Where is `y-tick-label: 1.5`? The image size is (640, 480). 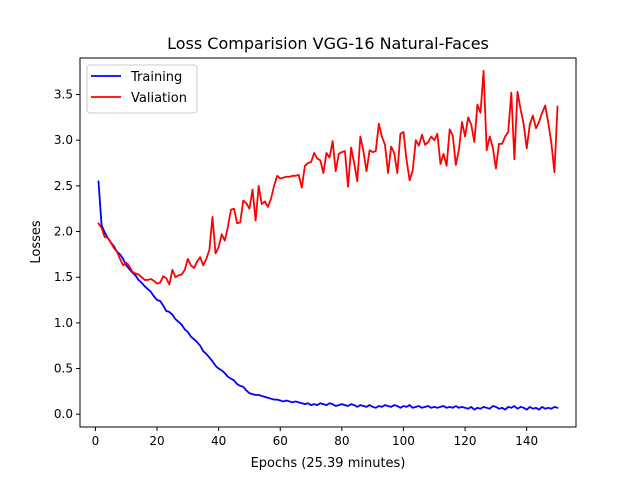 y-tick-label: 1.5 is located at coordinates (63, 277).